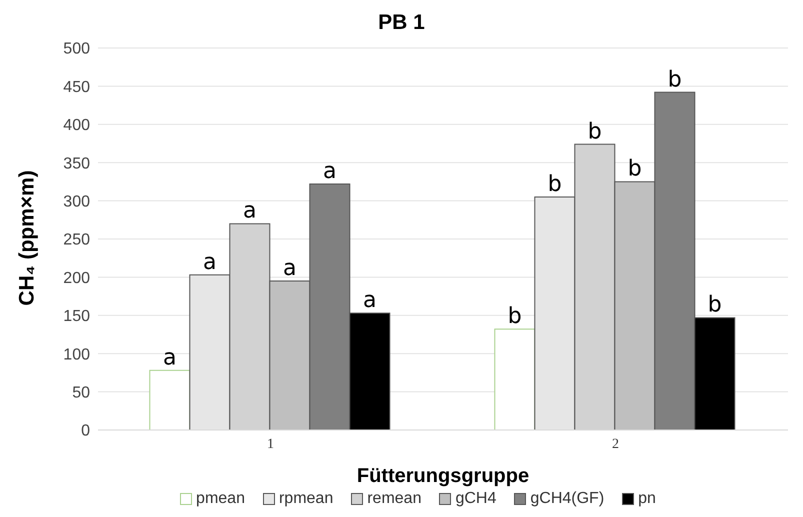 This screenshot has height=517, width=803. I want to click on y-tick-label: 350, so click(76, 163).